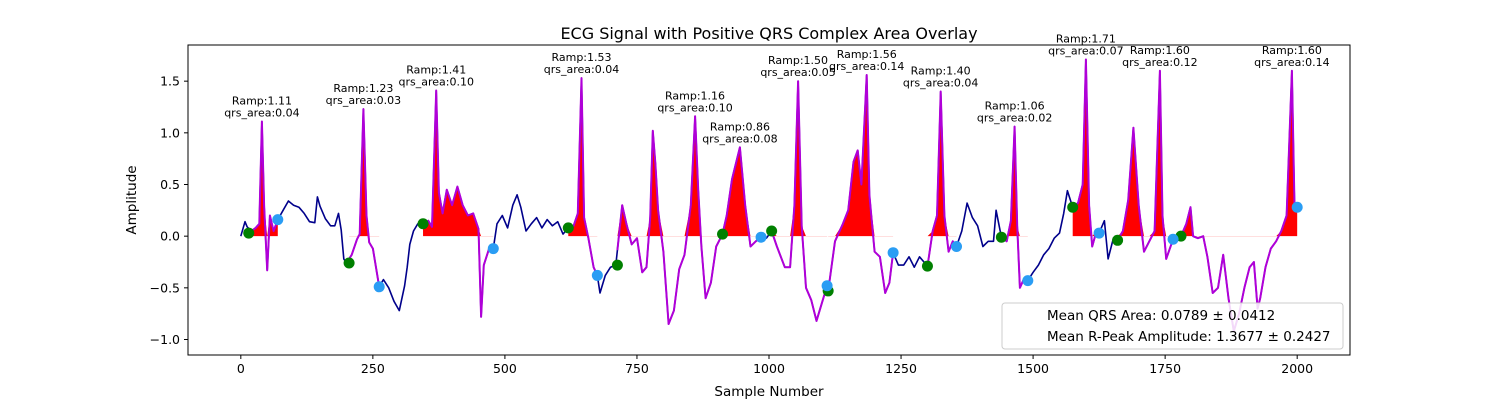 This screenshot has width=1500, height=400. Describe the element at coordinates (941, 71) in the screenshot. I see `r-peak-amp-label-8: Ramp:1.40` at that location.